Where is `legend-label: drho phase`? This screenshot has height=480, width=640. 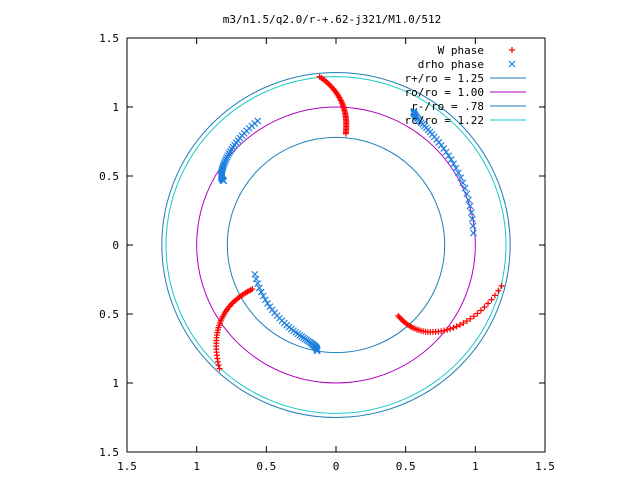
legend-label: drho phase is located at coordinates (451, 64).